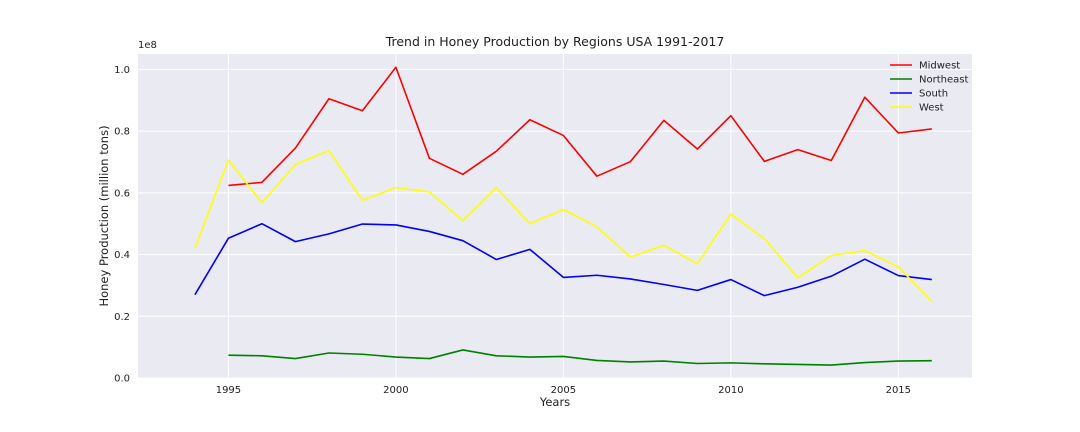 Image resolution: width=1080 pixels, height=432 pixels. I want to click on x-tick-label: 2000, so click(395, 390).